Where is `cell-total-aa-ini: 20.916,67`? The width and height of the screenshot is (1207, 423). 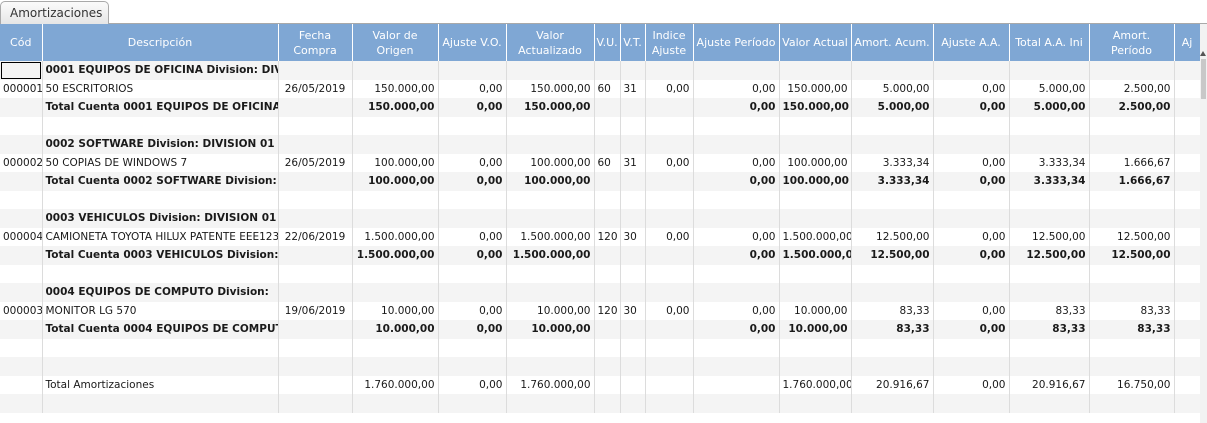 cell-total-aa-ini: 20.916,67 is located at coordinates (1049, 384).